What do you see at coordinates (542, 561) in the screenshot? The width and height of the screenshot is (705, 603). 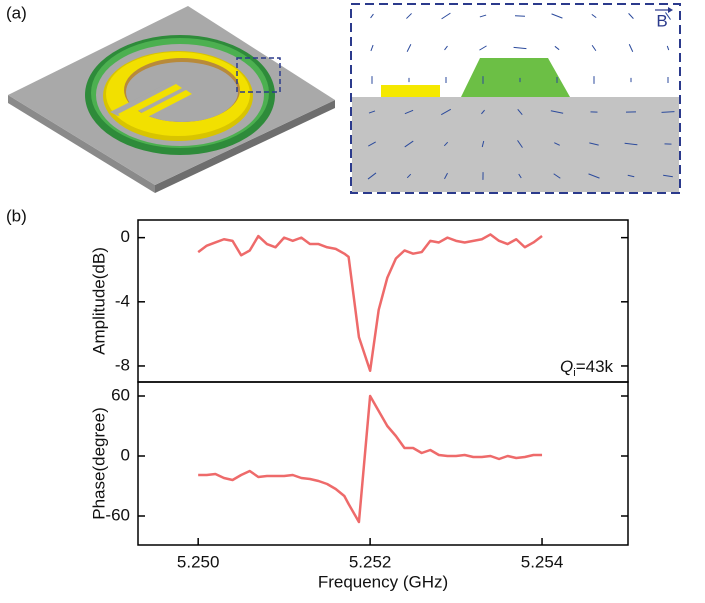 I see `x-tick-label: 5.254` at bounding box center [542, 561].